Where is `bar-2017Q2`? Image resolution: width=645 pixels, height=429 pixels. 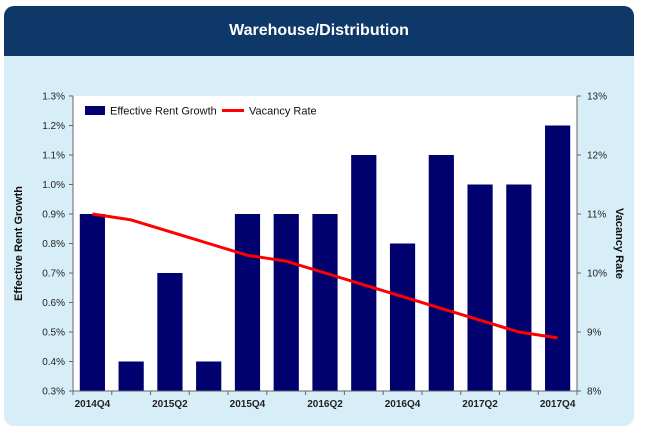
bar-2017Q2 is located at coordinates (480, 287).